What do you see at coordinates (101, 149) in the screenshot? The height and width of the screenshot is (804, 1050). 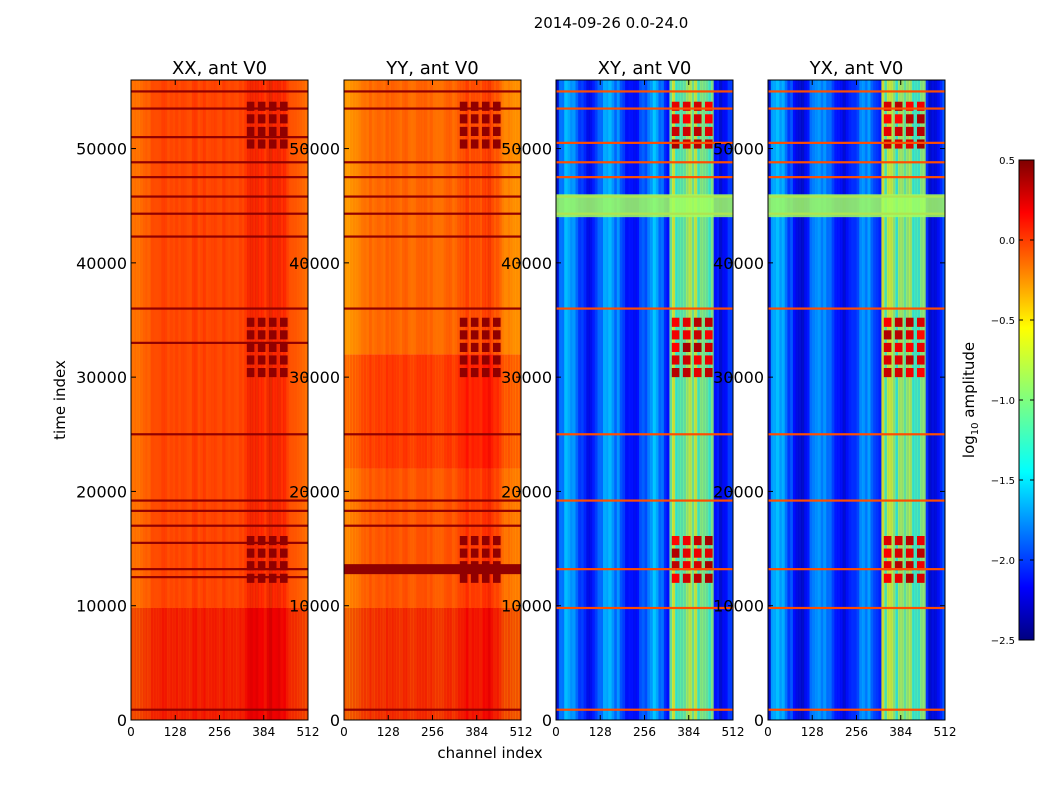 I see `y-tick-label: 50000` at bounding box center [101, 149].